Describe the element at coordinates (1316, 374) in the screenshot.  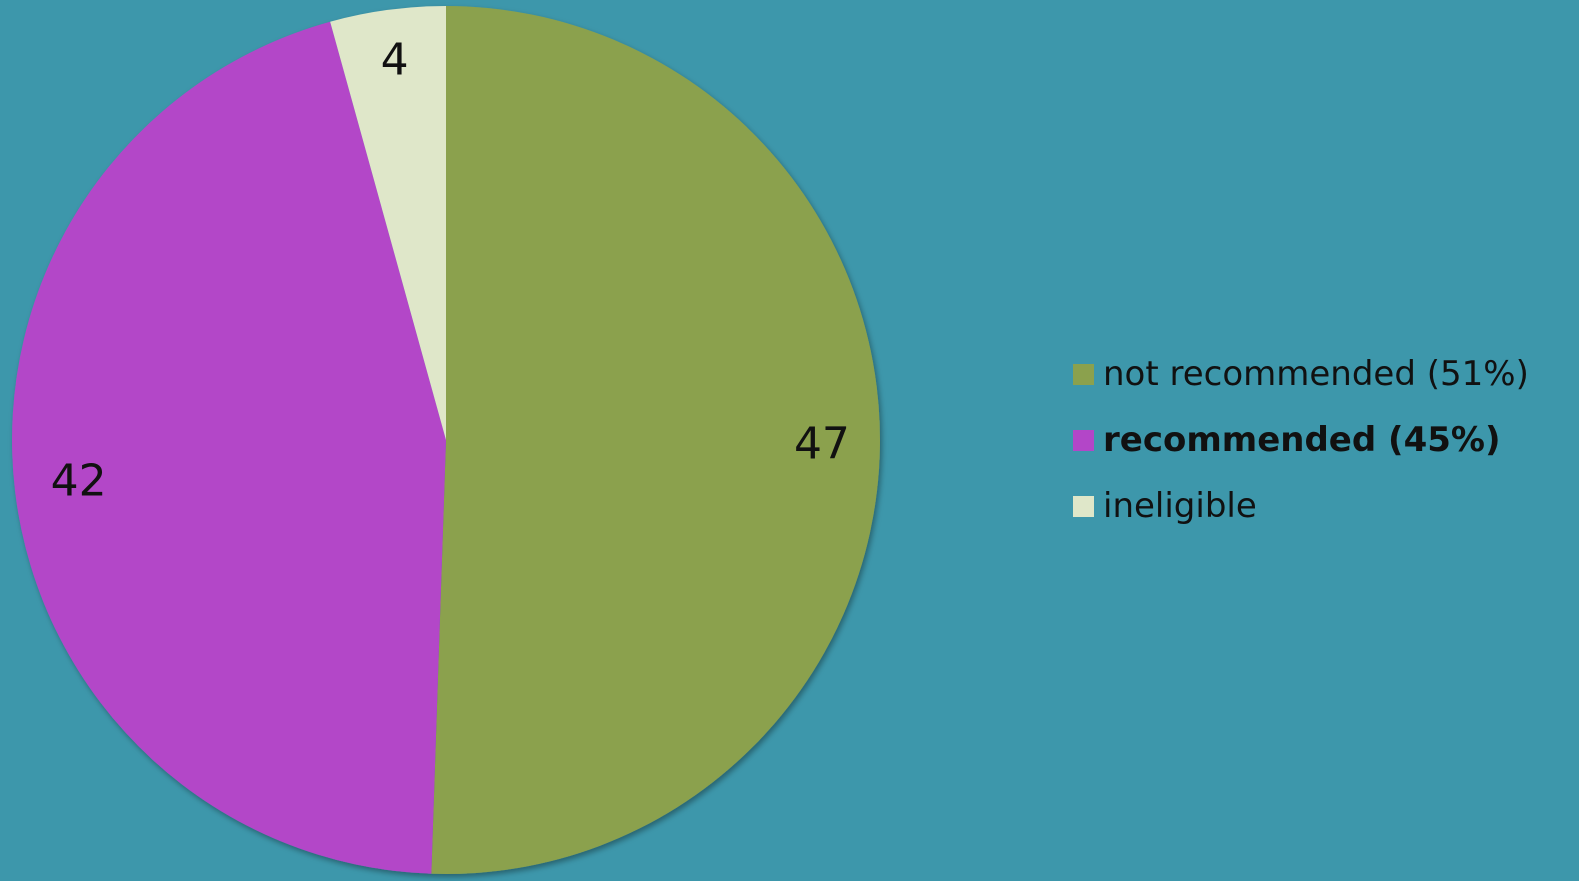
I see `legend-label: not recommended (51%)` at that location.